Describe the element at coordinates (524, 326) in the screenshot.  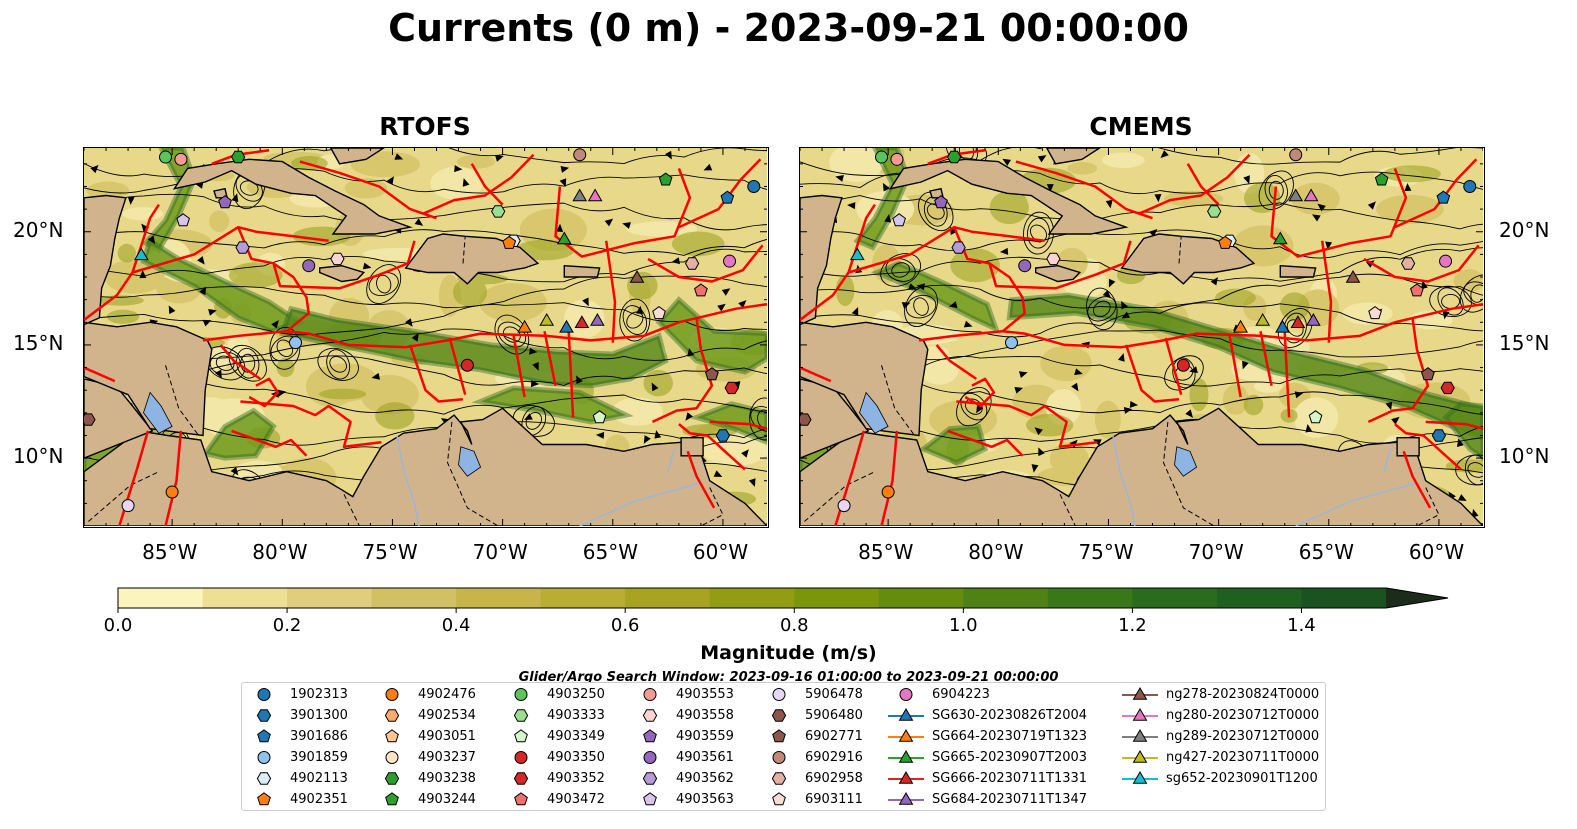
I see `marker-SG664-20230719T1323` at that location.